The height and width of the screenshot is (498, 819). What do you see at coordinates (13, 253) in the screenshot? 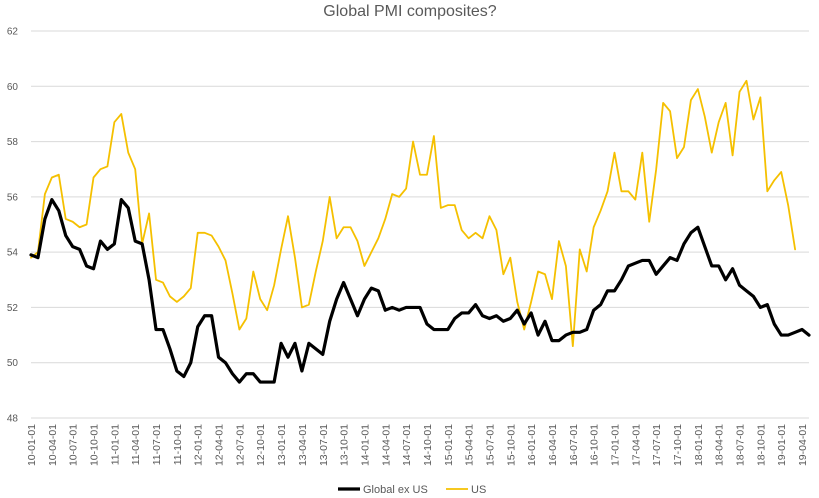
I see `y-tick-label: 54` at bounding box center [13, 253].